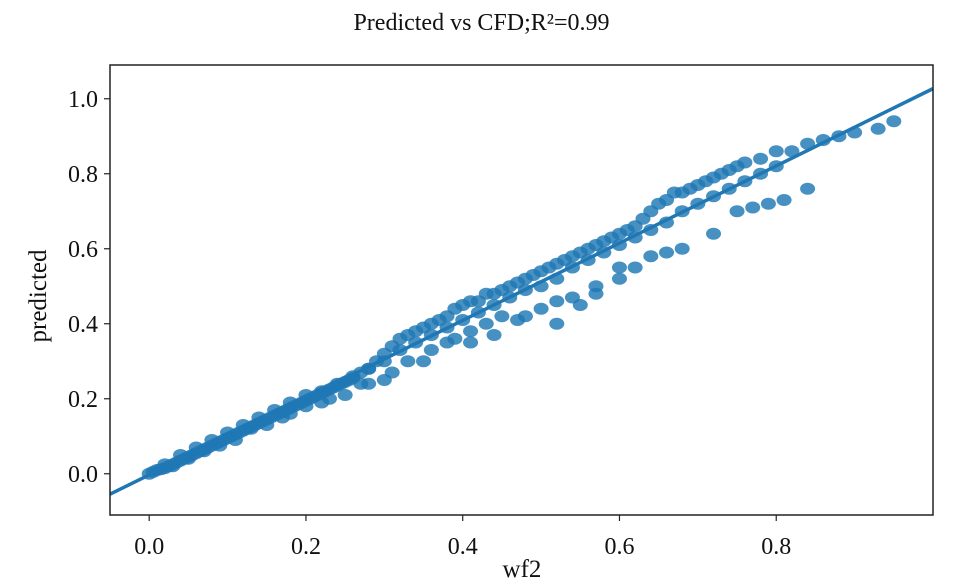 Image resolution: width=963 pixels, height=583 pixels. I want to click on x-axis-ticks: 0.0 0.2 0.4 0.6 0.8, so click(462, 537).